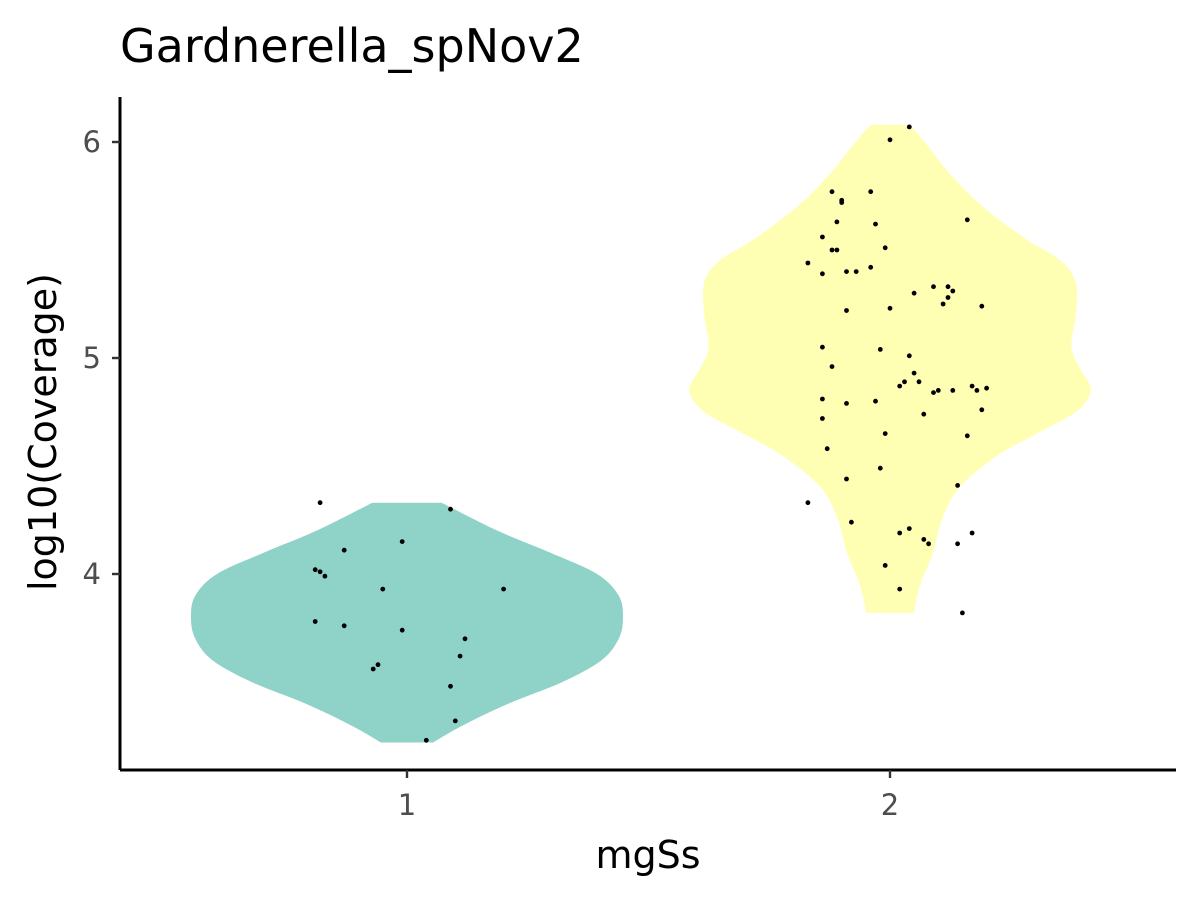 This screenshot has width=1200, height=900. Describe the element at coordinates (647, 855) in the screenshot. I see `x-axis-title: mgSs` at that location.